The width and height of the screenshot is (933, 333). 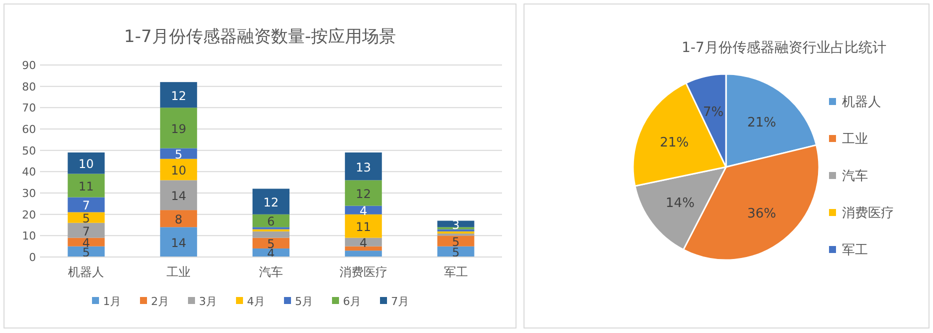 What do you see at coordinates (112, 301) in the screenshot?
I see `legend-label: 1月` at bounding box center [112, 301].